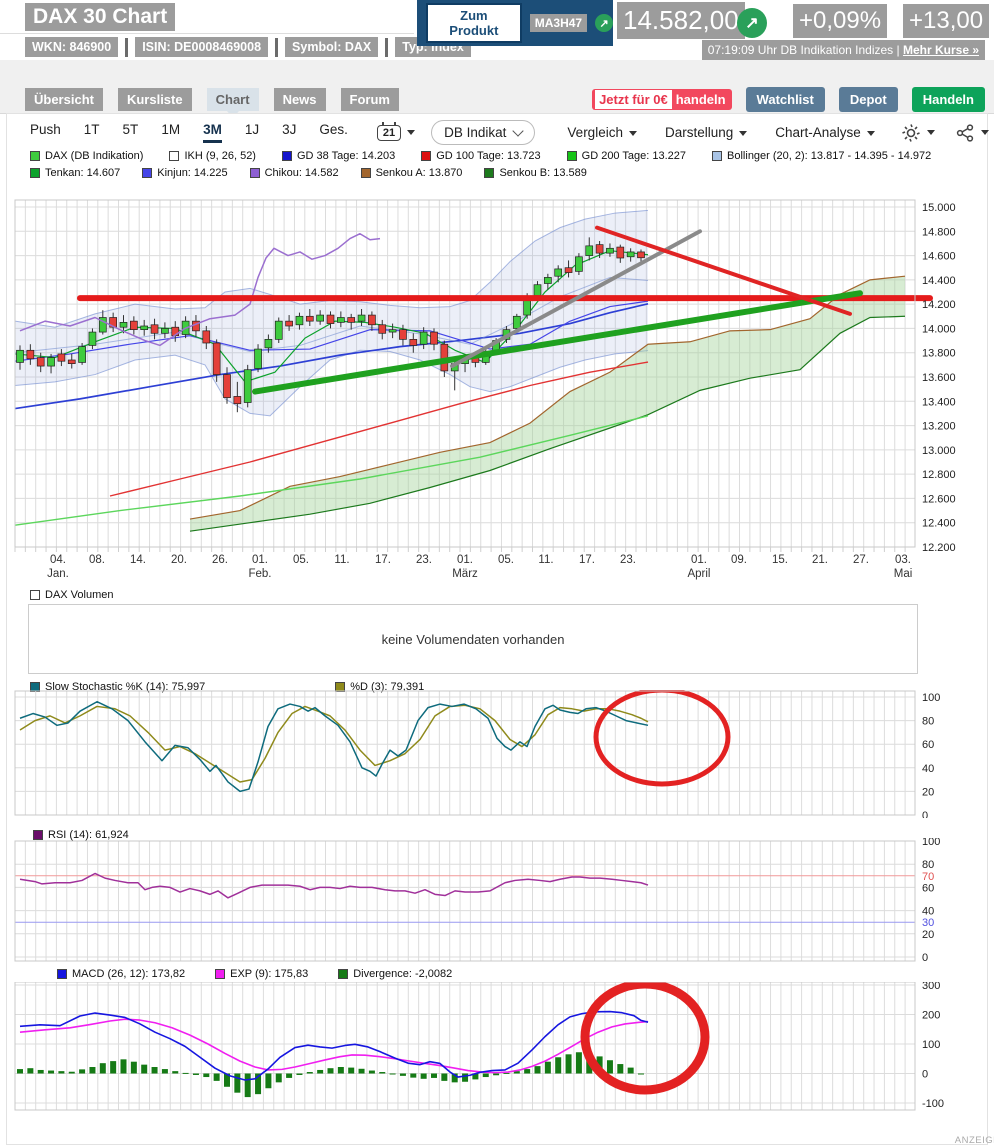 This screenshot has height=1148, width=994. Describe the element at coordinates (948, 99) in the screenshot. I see `handeln-button: Handeln` at that location.